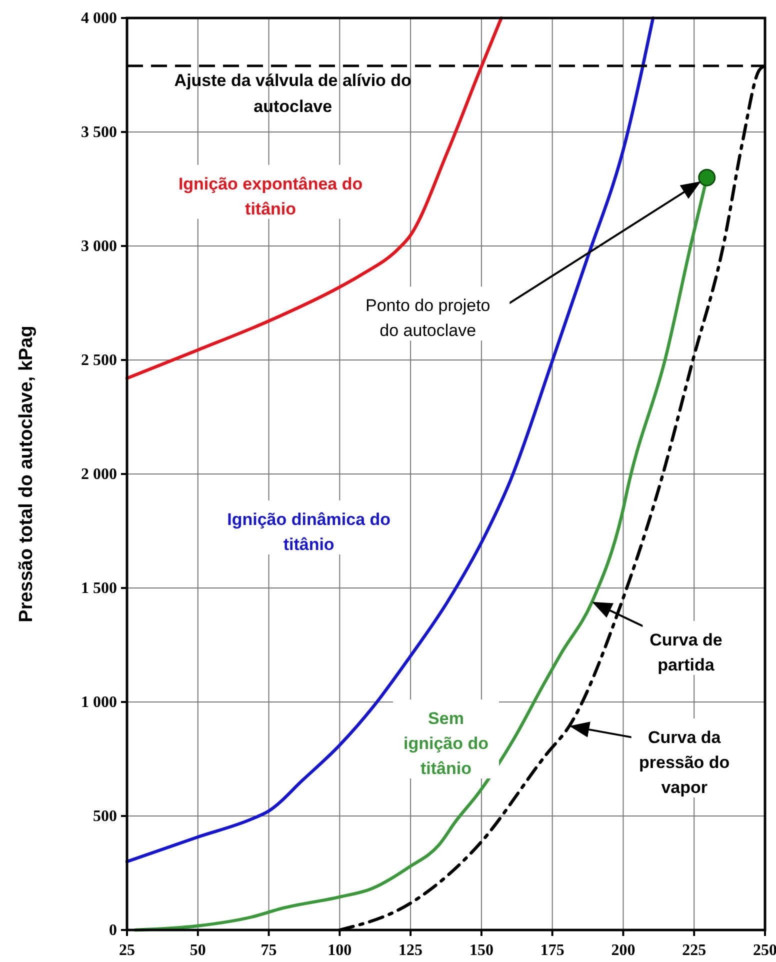 The height and width of the screenshot is (962, 776). What do you see at coordinates (268, 950) in the screenshot?
I see `x-tick-label: 75` at bounding box center [268, 950].